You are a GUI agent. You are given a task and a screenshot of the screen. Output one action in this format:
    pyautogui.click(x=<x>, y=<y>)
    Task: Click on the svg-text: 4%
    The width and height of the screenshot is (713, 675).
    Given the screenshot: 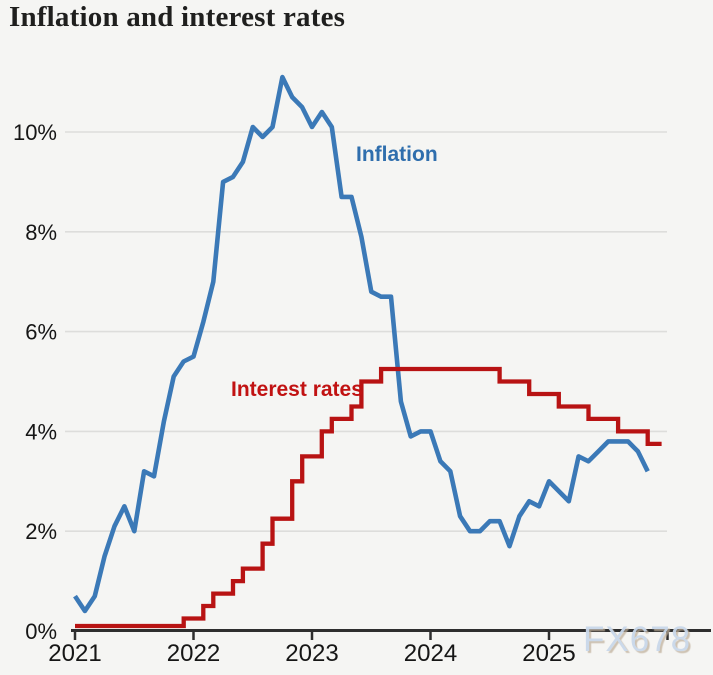 What is the action you would take?
    pyautogui.click(x=41, y=431)
    